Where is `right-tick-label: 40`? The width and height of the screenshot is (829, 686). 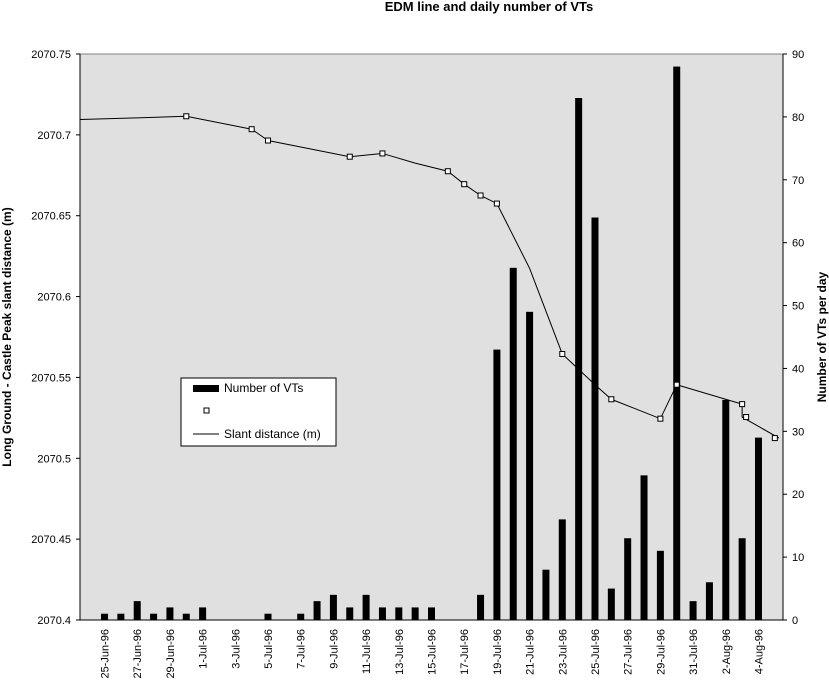
right-tick-label: 40 is located at coordinates (798, 369).